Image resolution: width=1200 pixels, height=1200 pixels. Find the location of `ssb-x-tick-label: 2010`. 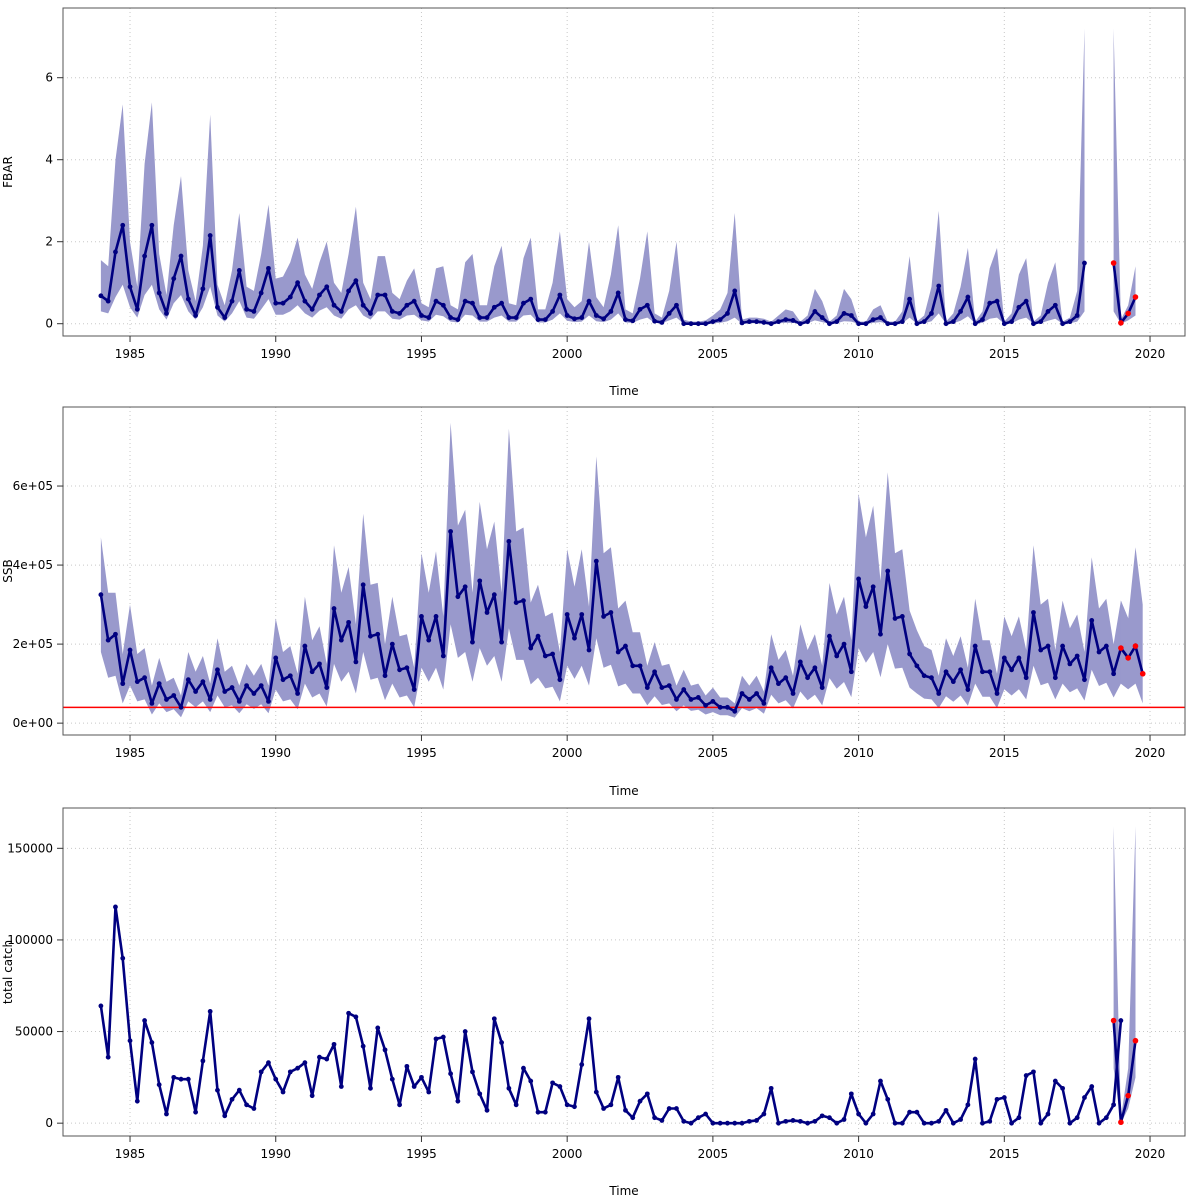

ssb-x-tick-label: 2010 is located at coordinates (858, 753).